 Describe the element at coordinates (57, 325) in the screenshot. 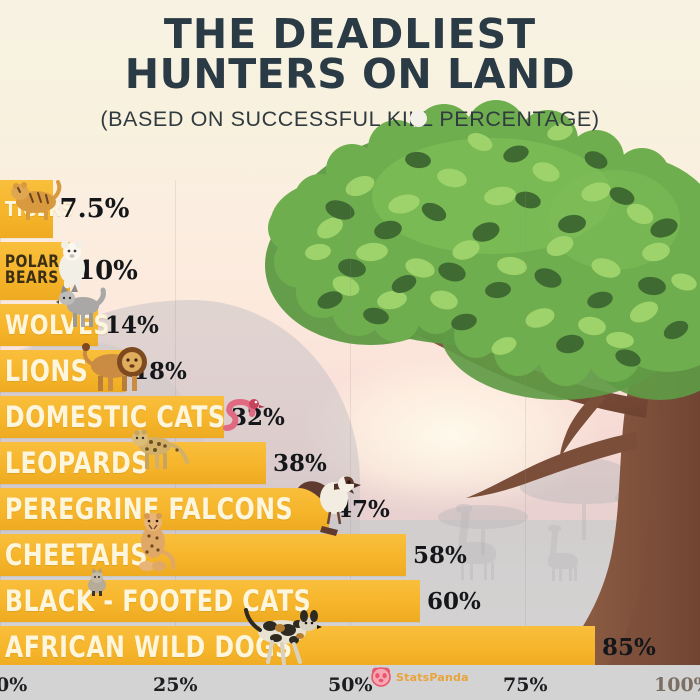

I see `bar-label: WOLVES` at that location.